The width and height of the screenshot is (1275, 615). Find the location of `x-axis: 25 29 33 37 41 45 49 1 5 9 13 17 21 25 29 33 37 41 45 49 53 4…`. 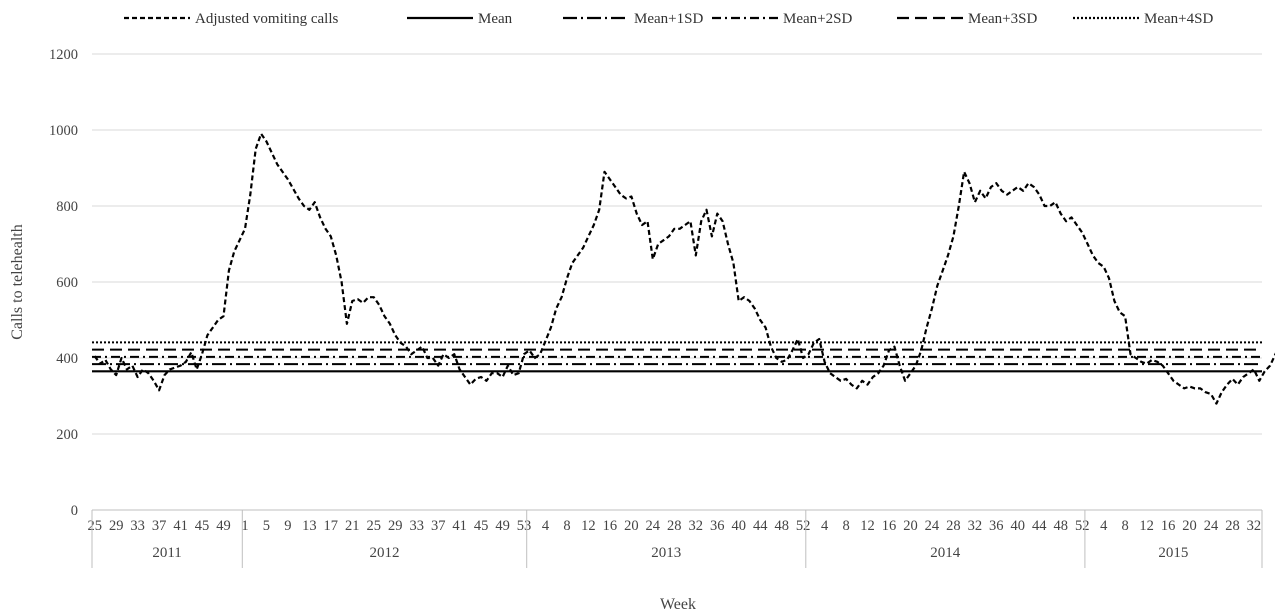

x-axis: 25 29 33 37 41 45 49 1 5 9 13 17 21 25 29 33 37 41 45 49 53 4… is located at coordinates (675, 538).